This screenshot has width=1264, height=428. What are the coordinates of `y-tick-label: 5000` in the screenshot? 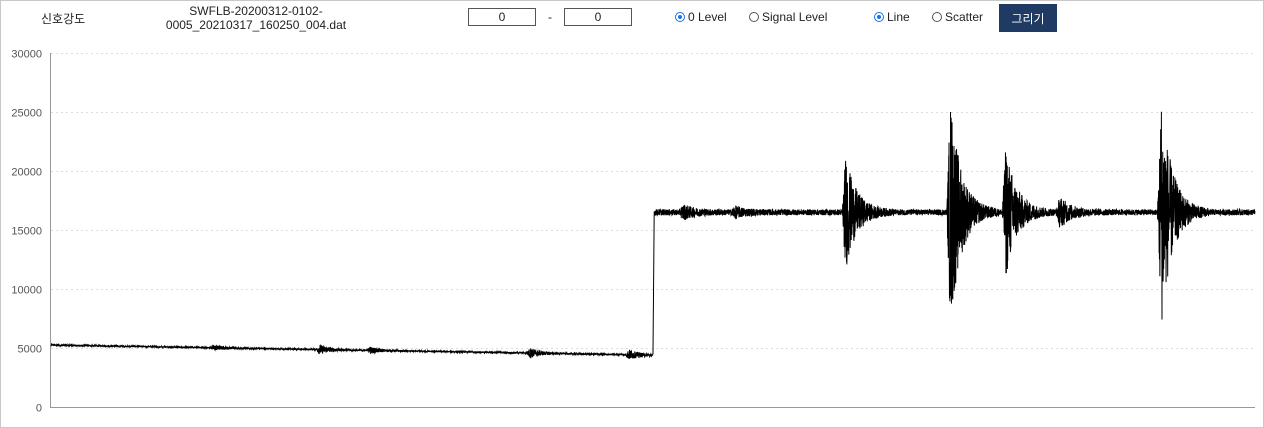 It's located at (30, 350).